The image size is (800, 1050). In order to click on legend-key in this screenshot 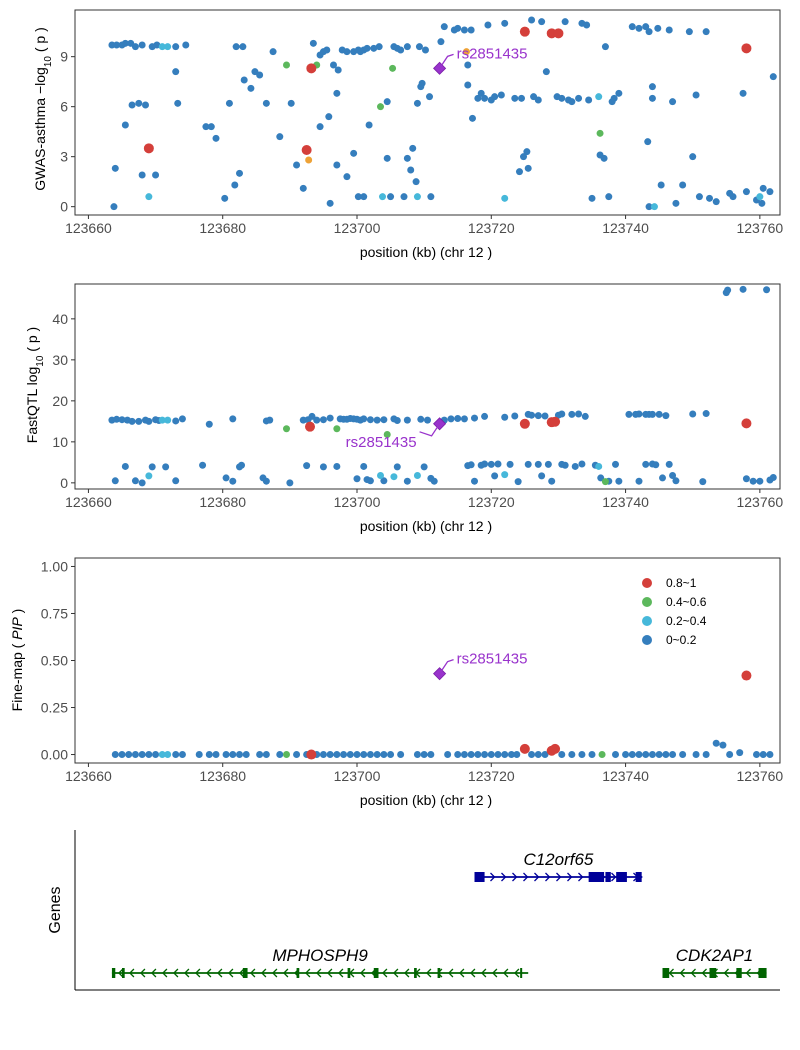, I will do `click(647, 602)`.